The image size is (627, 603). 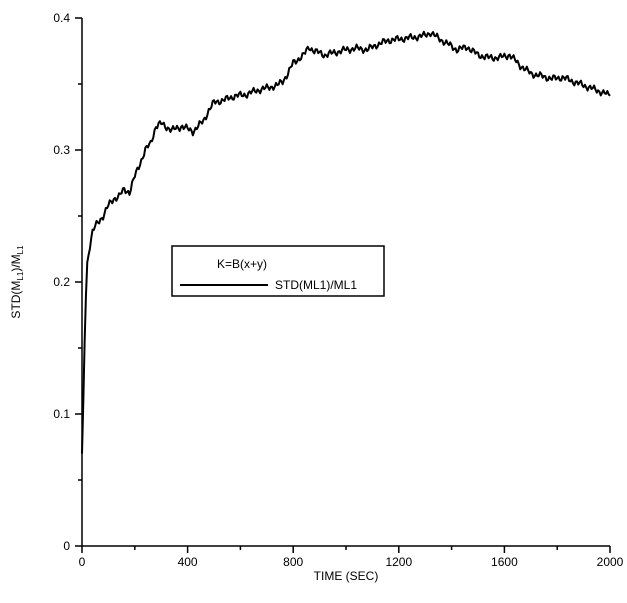 What do you see at coordinates (16, 262) in the screenshot?
I see `y-axis-title-mid: )/M` at bounding box center [16, 262].